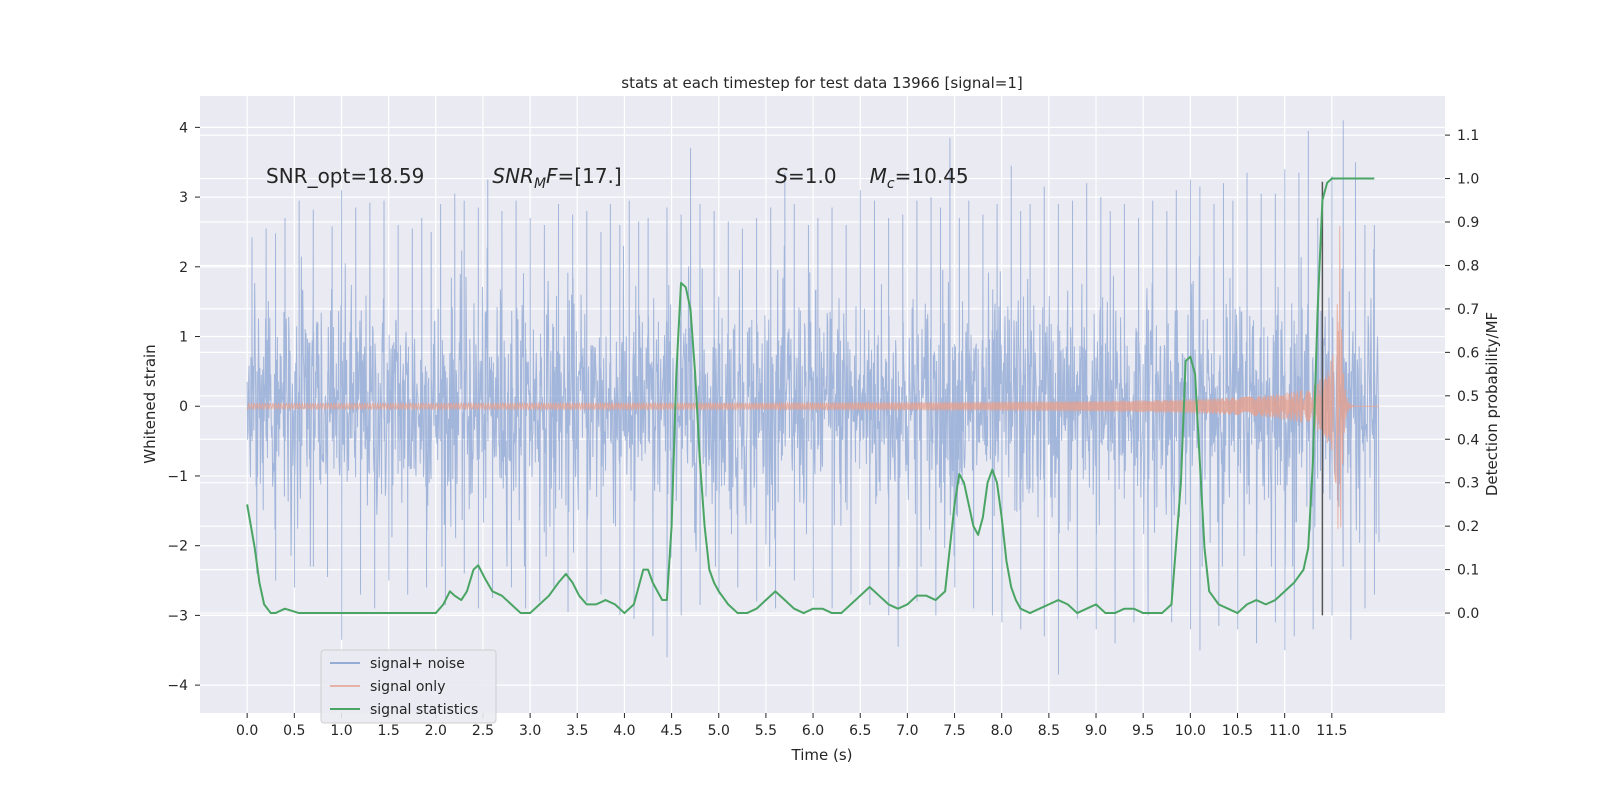 The width and height of the screenshot is (1600, 800). What do you see at coordinates (1468, 353) in the screenshot?
I see `y2-tick-label: 0.6` at bounding box center [1468, 353].